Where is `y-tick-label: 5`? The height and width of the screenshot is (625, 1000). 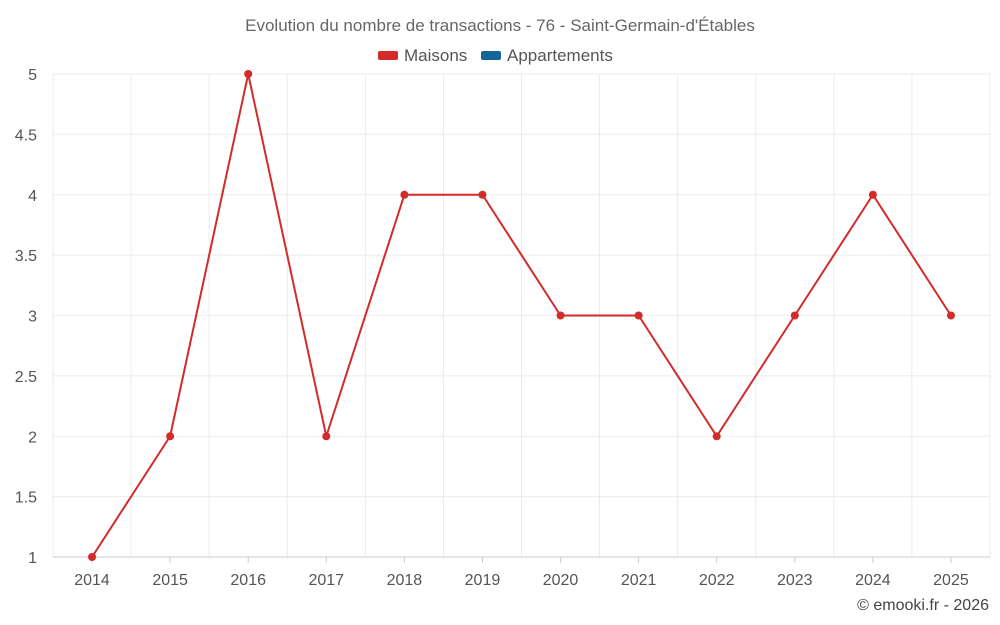
y-tick-label: 5 is located at coordinates (32, 75).